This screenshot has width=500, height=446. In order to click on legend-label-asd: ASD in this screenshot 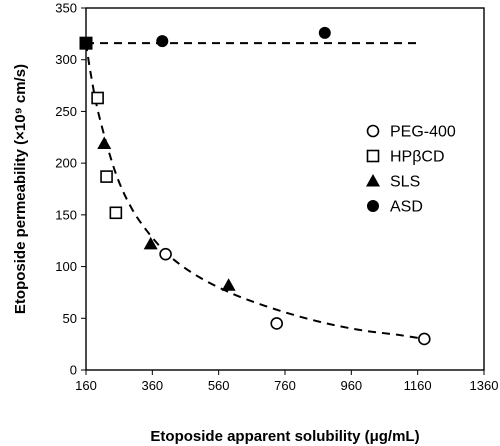, I will do `click(406, 207)`.